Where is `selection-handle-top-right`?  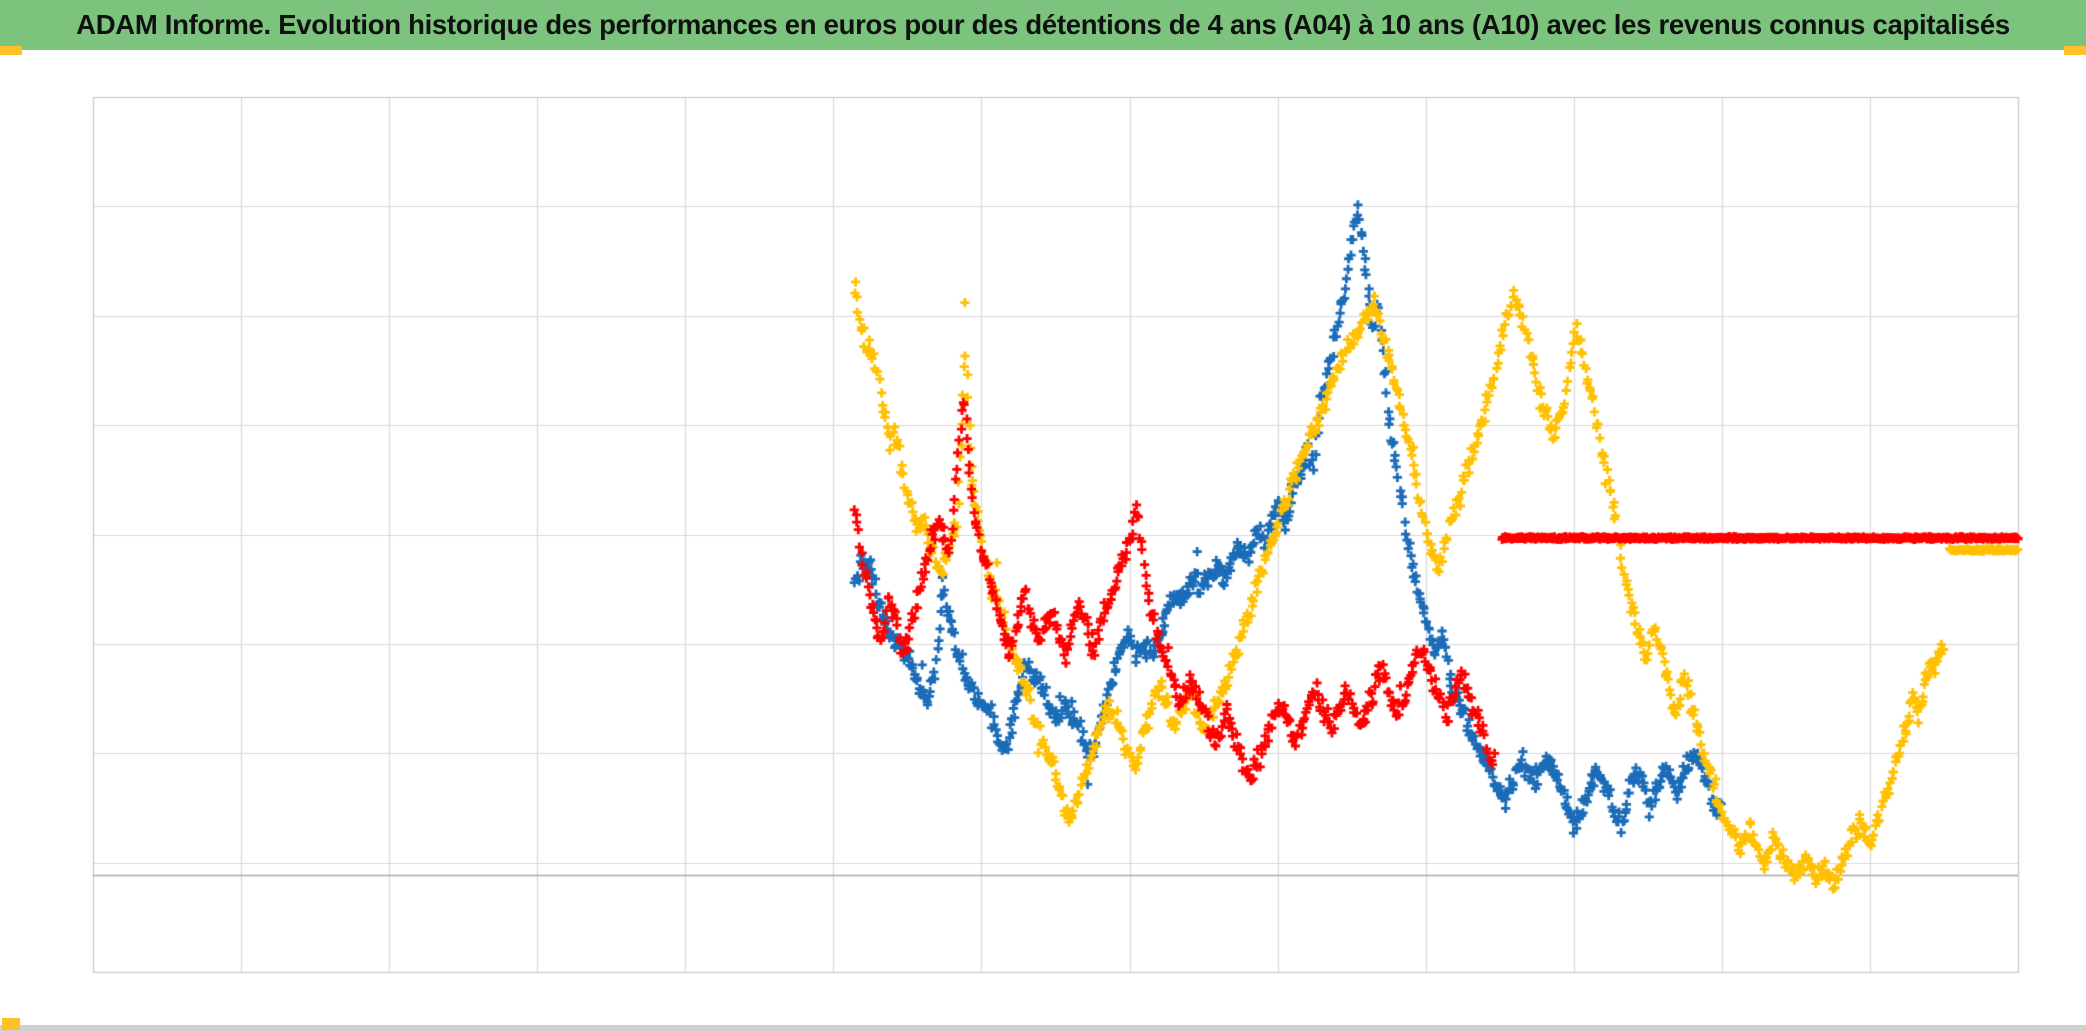 selection-handle-top-right is located at coordinates (2075, 50).